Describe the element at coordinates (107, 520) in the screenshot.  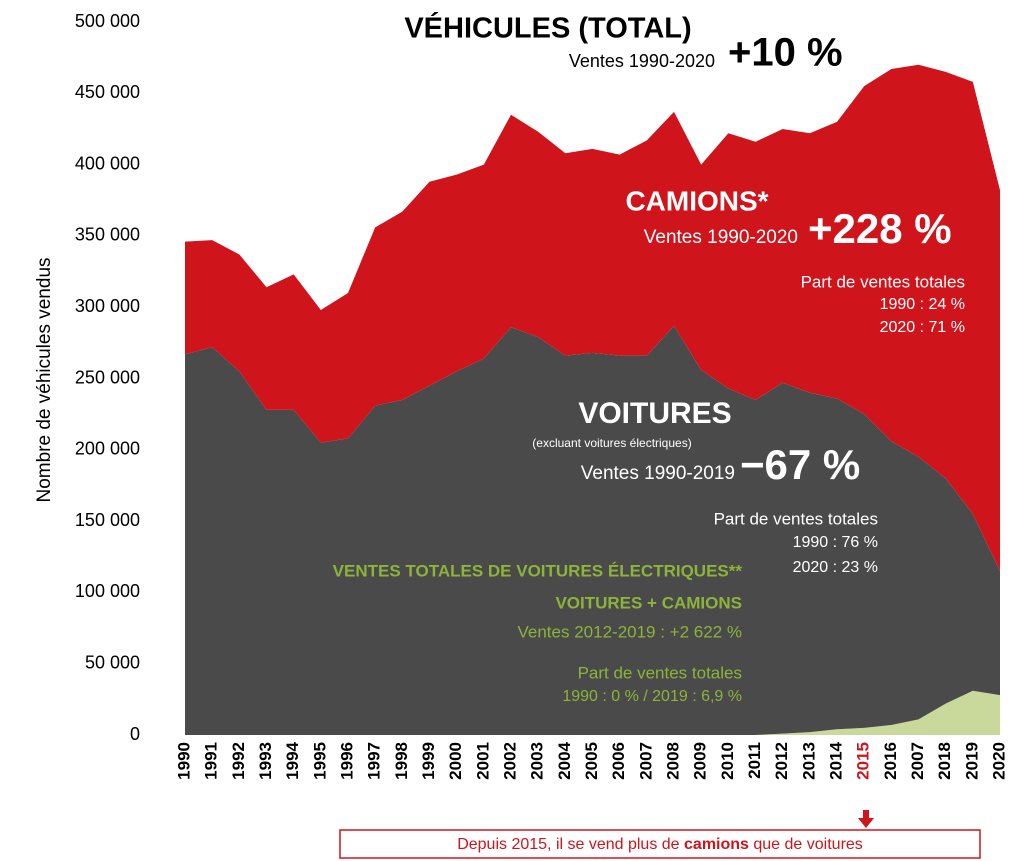
I see `y-tick-label: 150 000` at that location.